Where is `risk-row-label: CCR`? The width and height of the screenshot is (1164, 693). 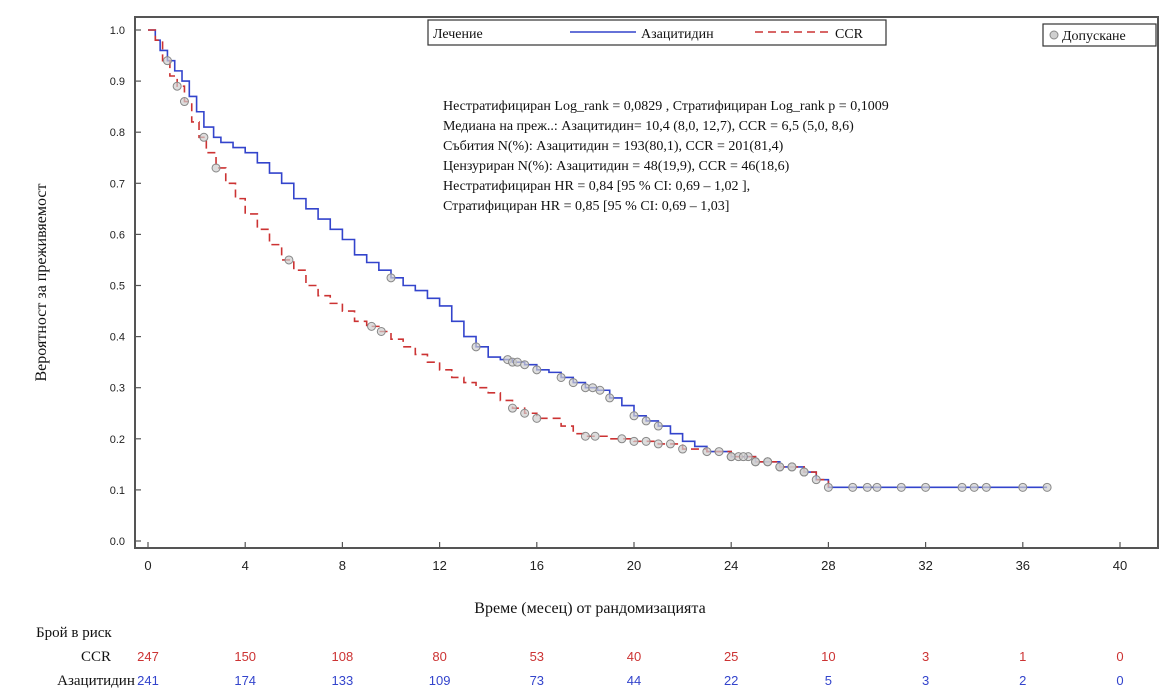
risk-row-label: CCR is located at coordinates (96, 657).